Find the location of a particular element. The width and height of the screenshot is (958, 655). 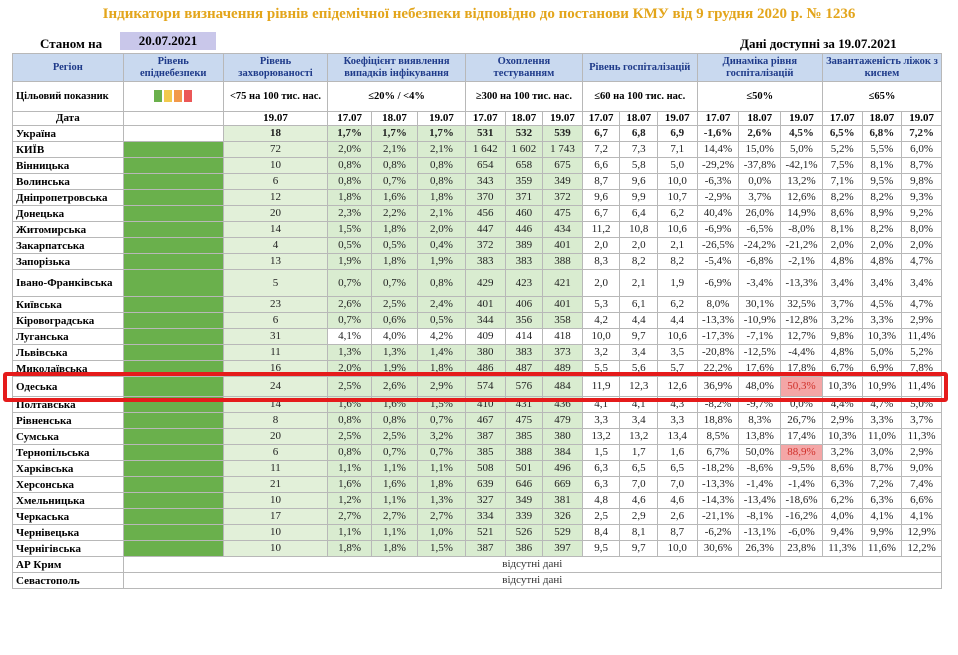

target-hosp-dynamics: ≤50% is located at coordinates (759, 96).